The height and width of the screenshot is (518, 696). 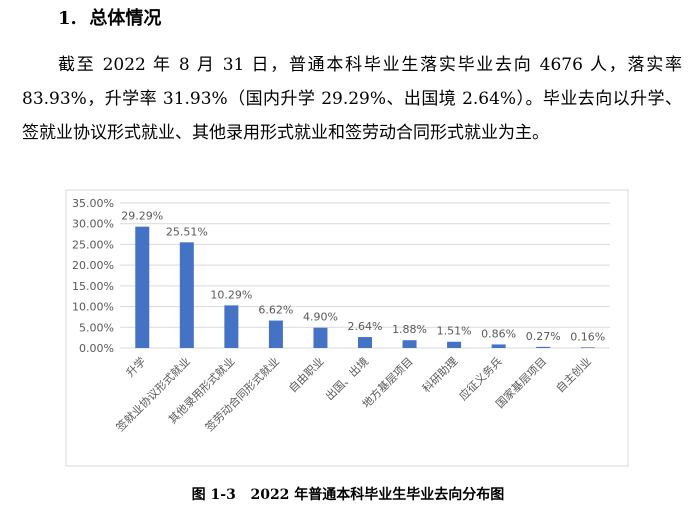 I want to click on y-tick-label: 0.00%, so click(x=96, y=348).